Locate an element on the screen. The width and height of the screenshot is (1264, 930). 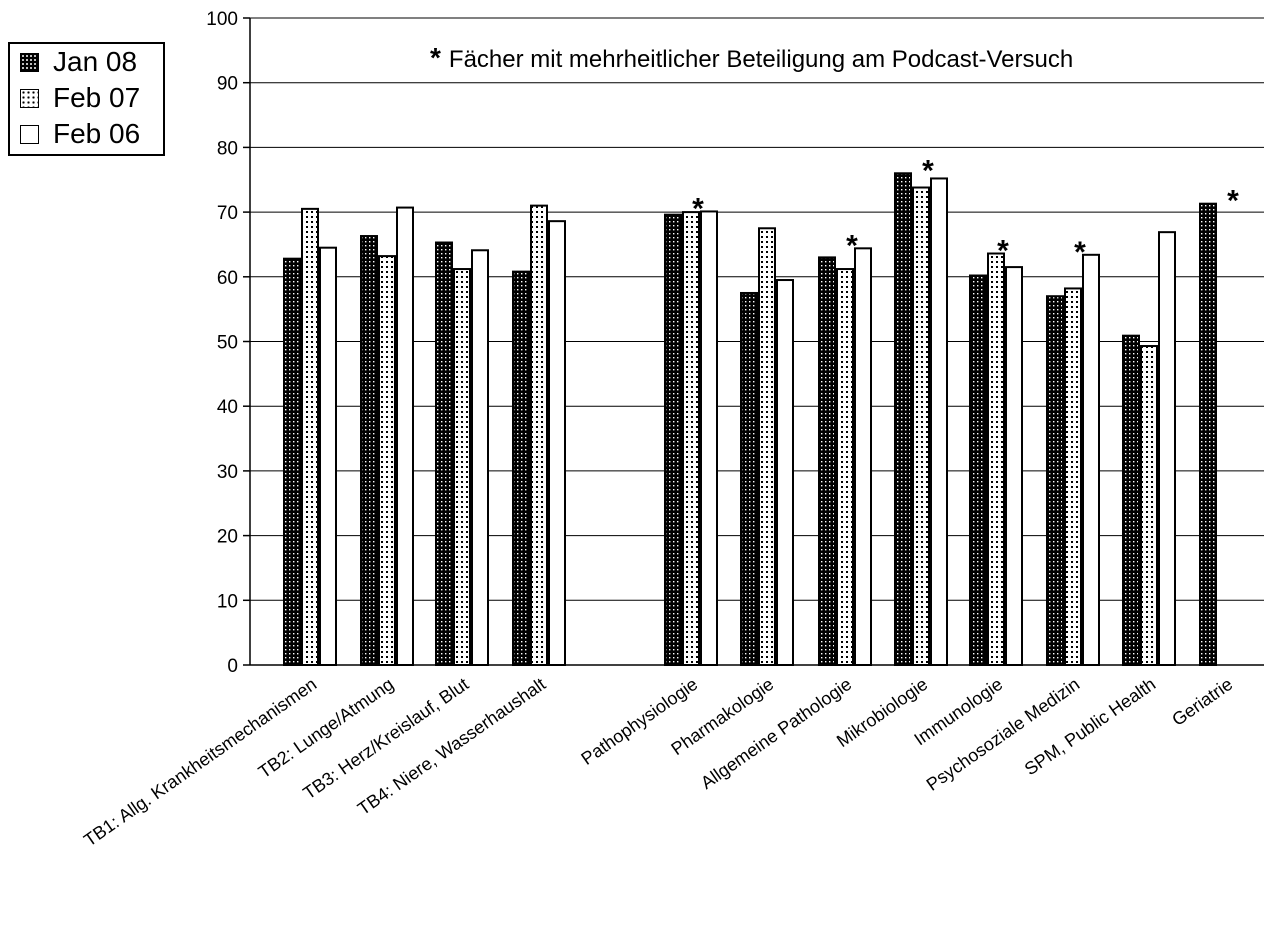
legend-item-feb06: Feb 06 is located at coordinates (86, 134).